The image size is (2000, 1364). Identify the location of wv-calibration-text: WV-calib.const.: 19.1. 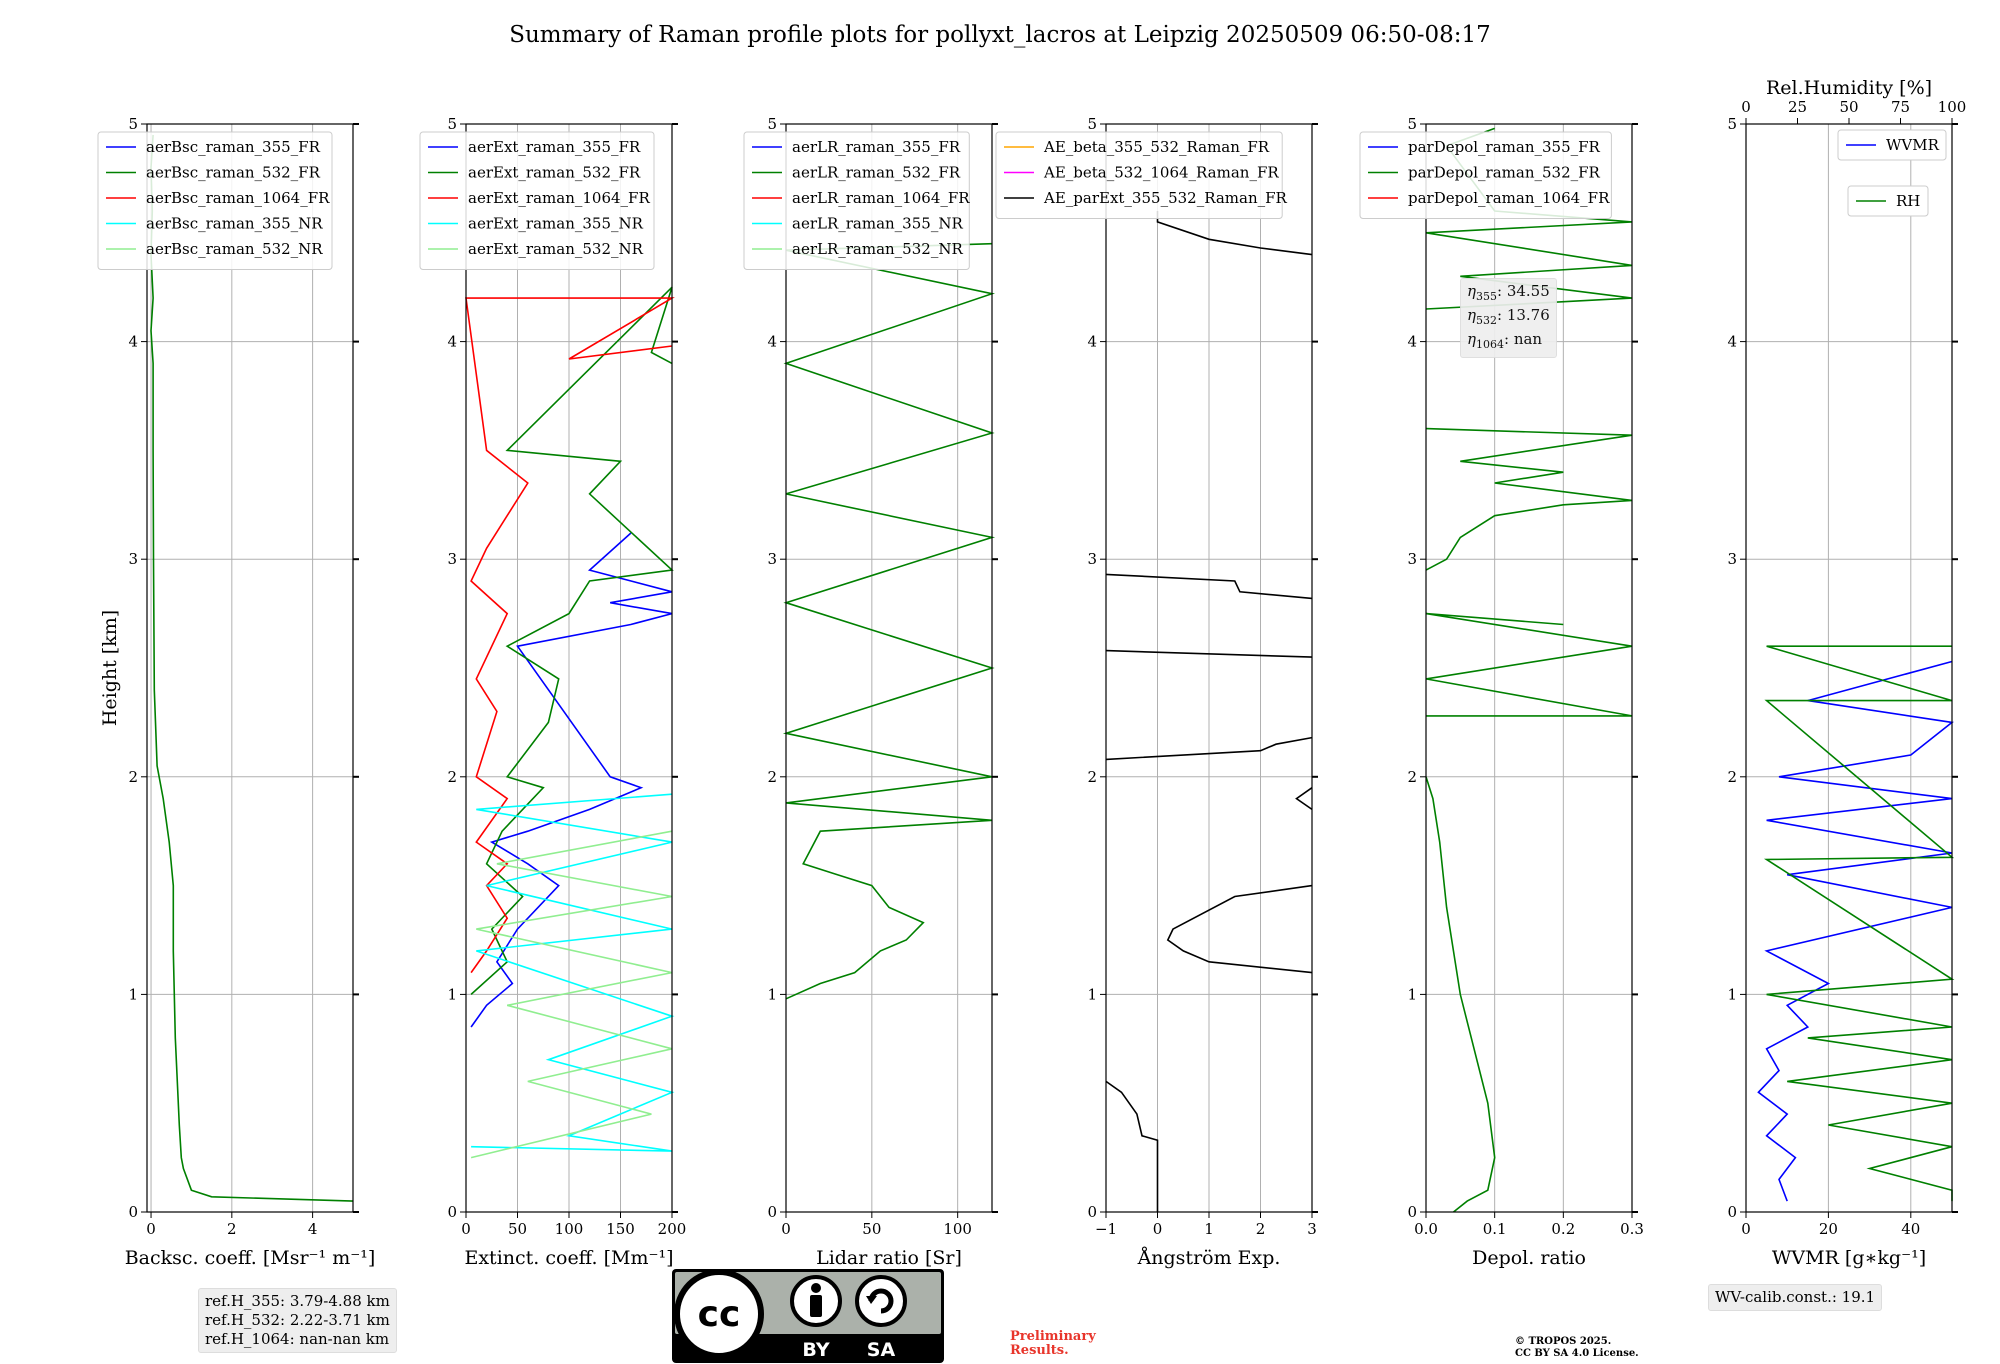
(1795, 1297).